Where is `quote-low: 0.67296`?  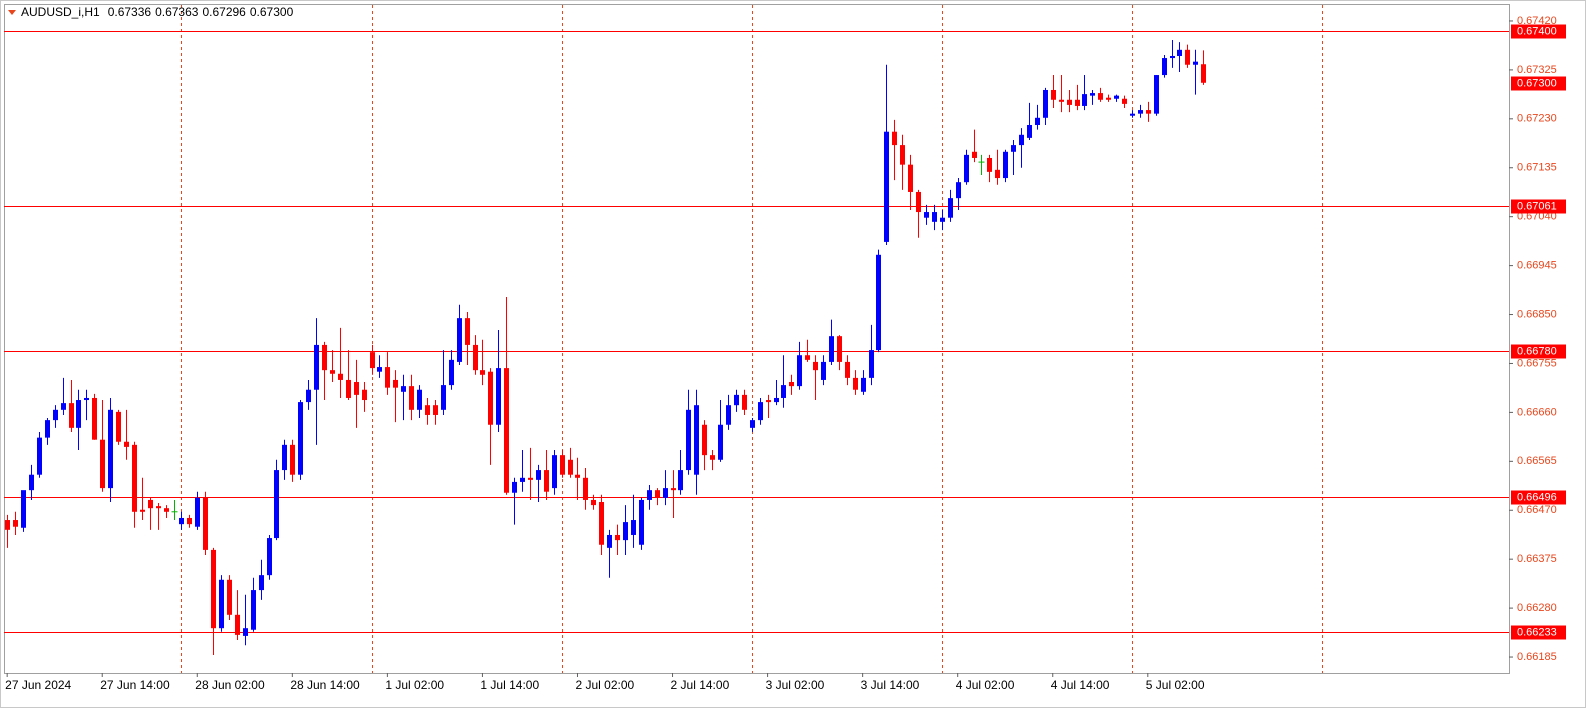
quote-low: 0.67296 is located at coordinates (224, 12).